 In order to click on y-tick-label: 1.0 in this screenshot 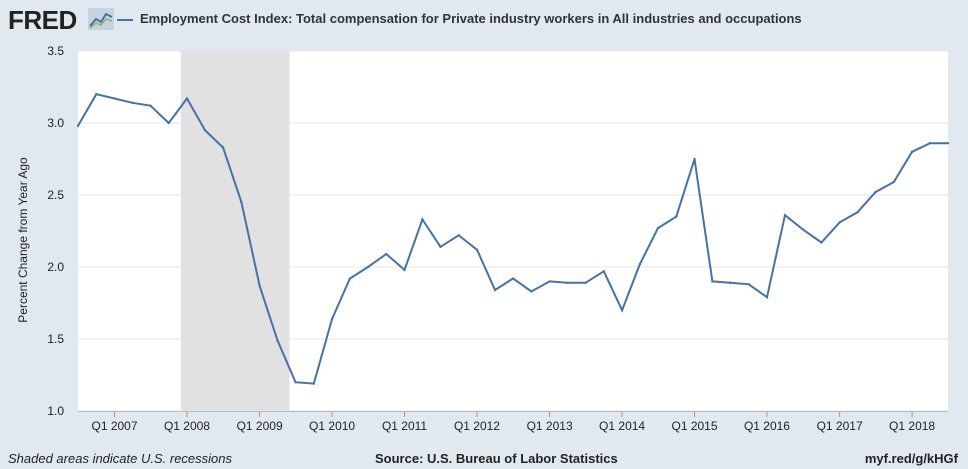, I will do `click(55, 411)`.